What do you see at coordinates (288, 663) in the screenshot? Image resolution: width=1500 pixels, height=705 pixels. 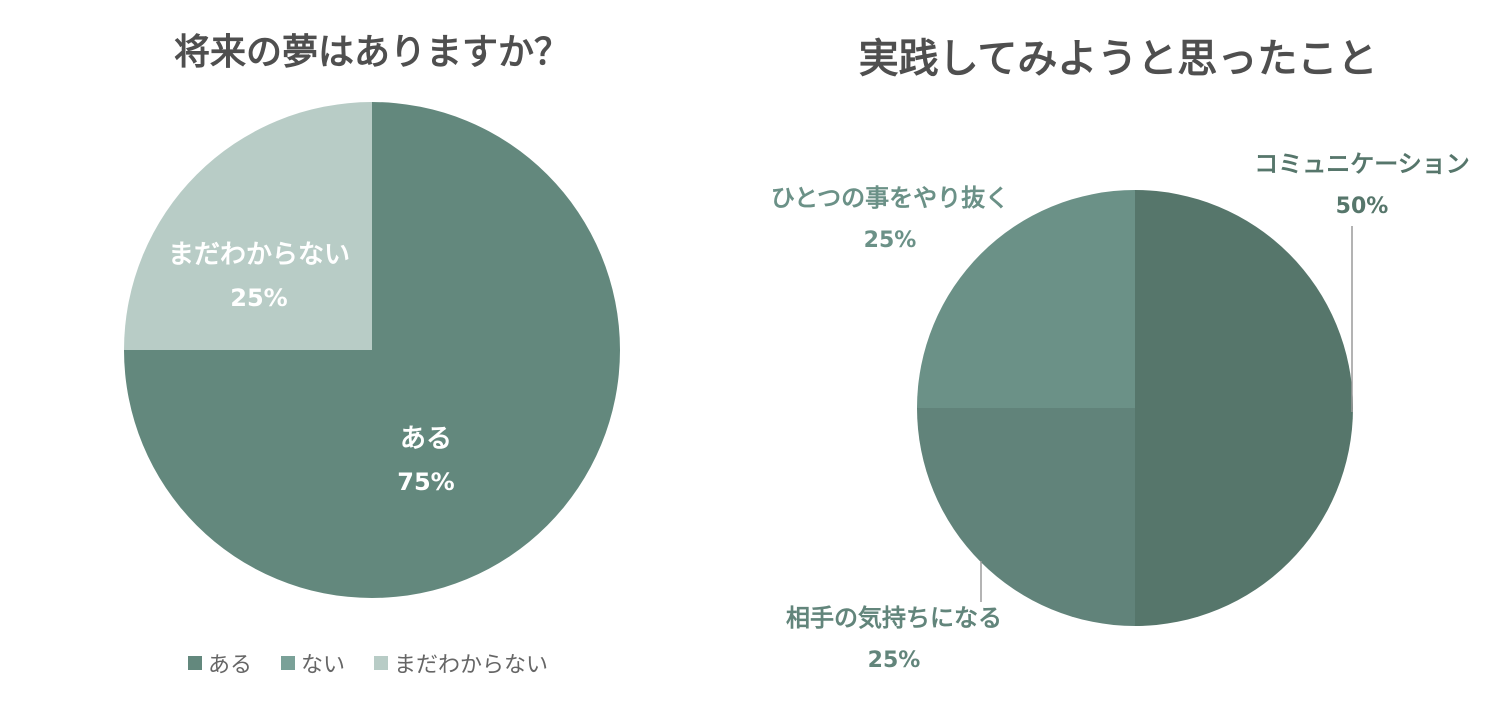 I see `legend-swatch-nai` at bounding box center [288, 663].